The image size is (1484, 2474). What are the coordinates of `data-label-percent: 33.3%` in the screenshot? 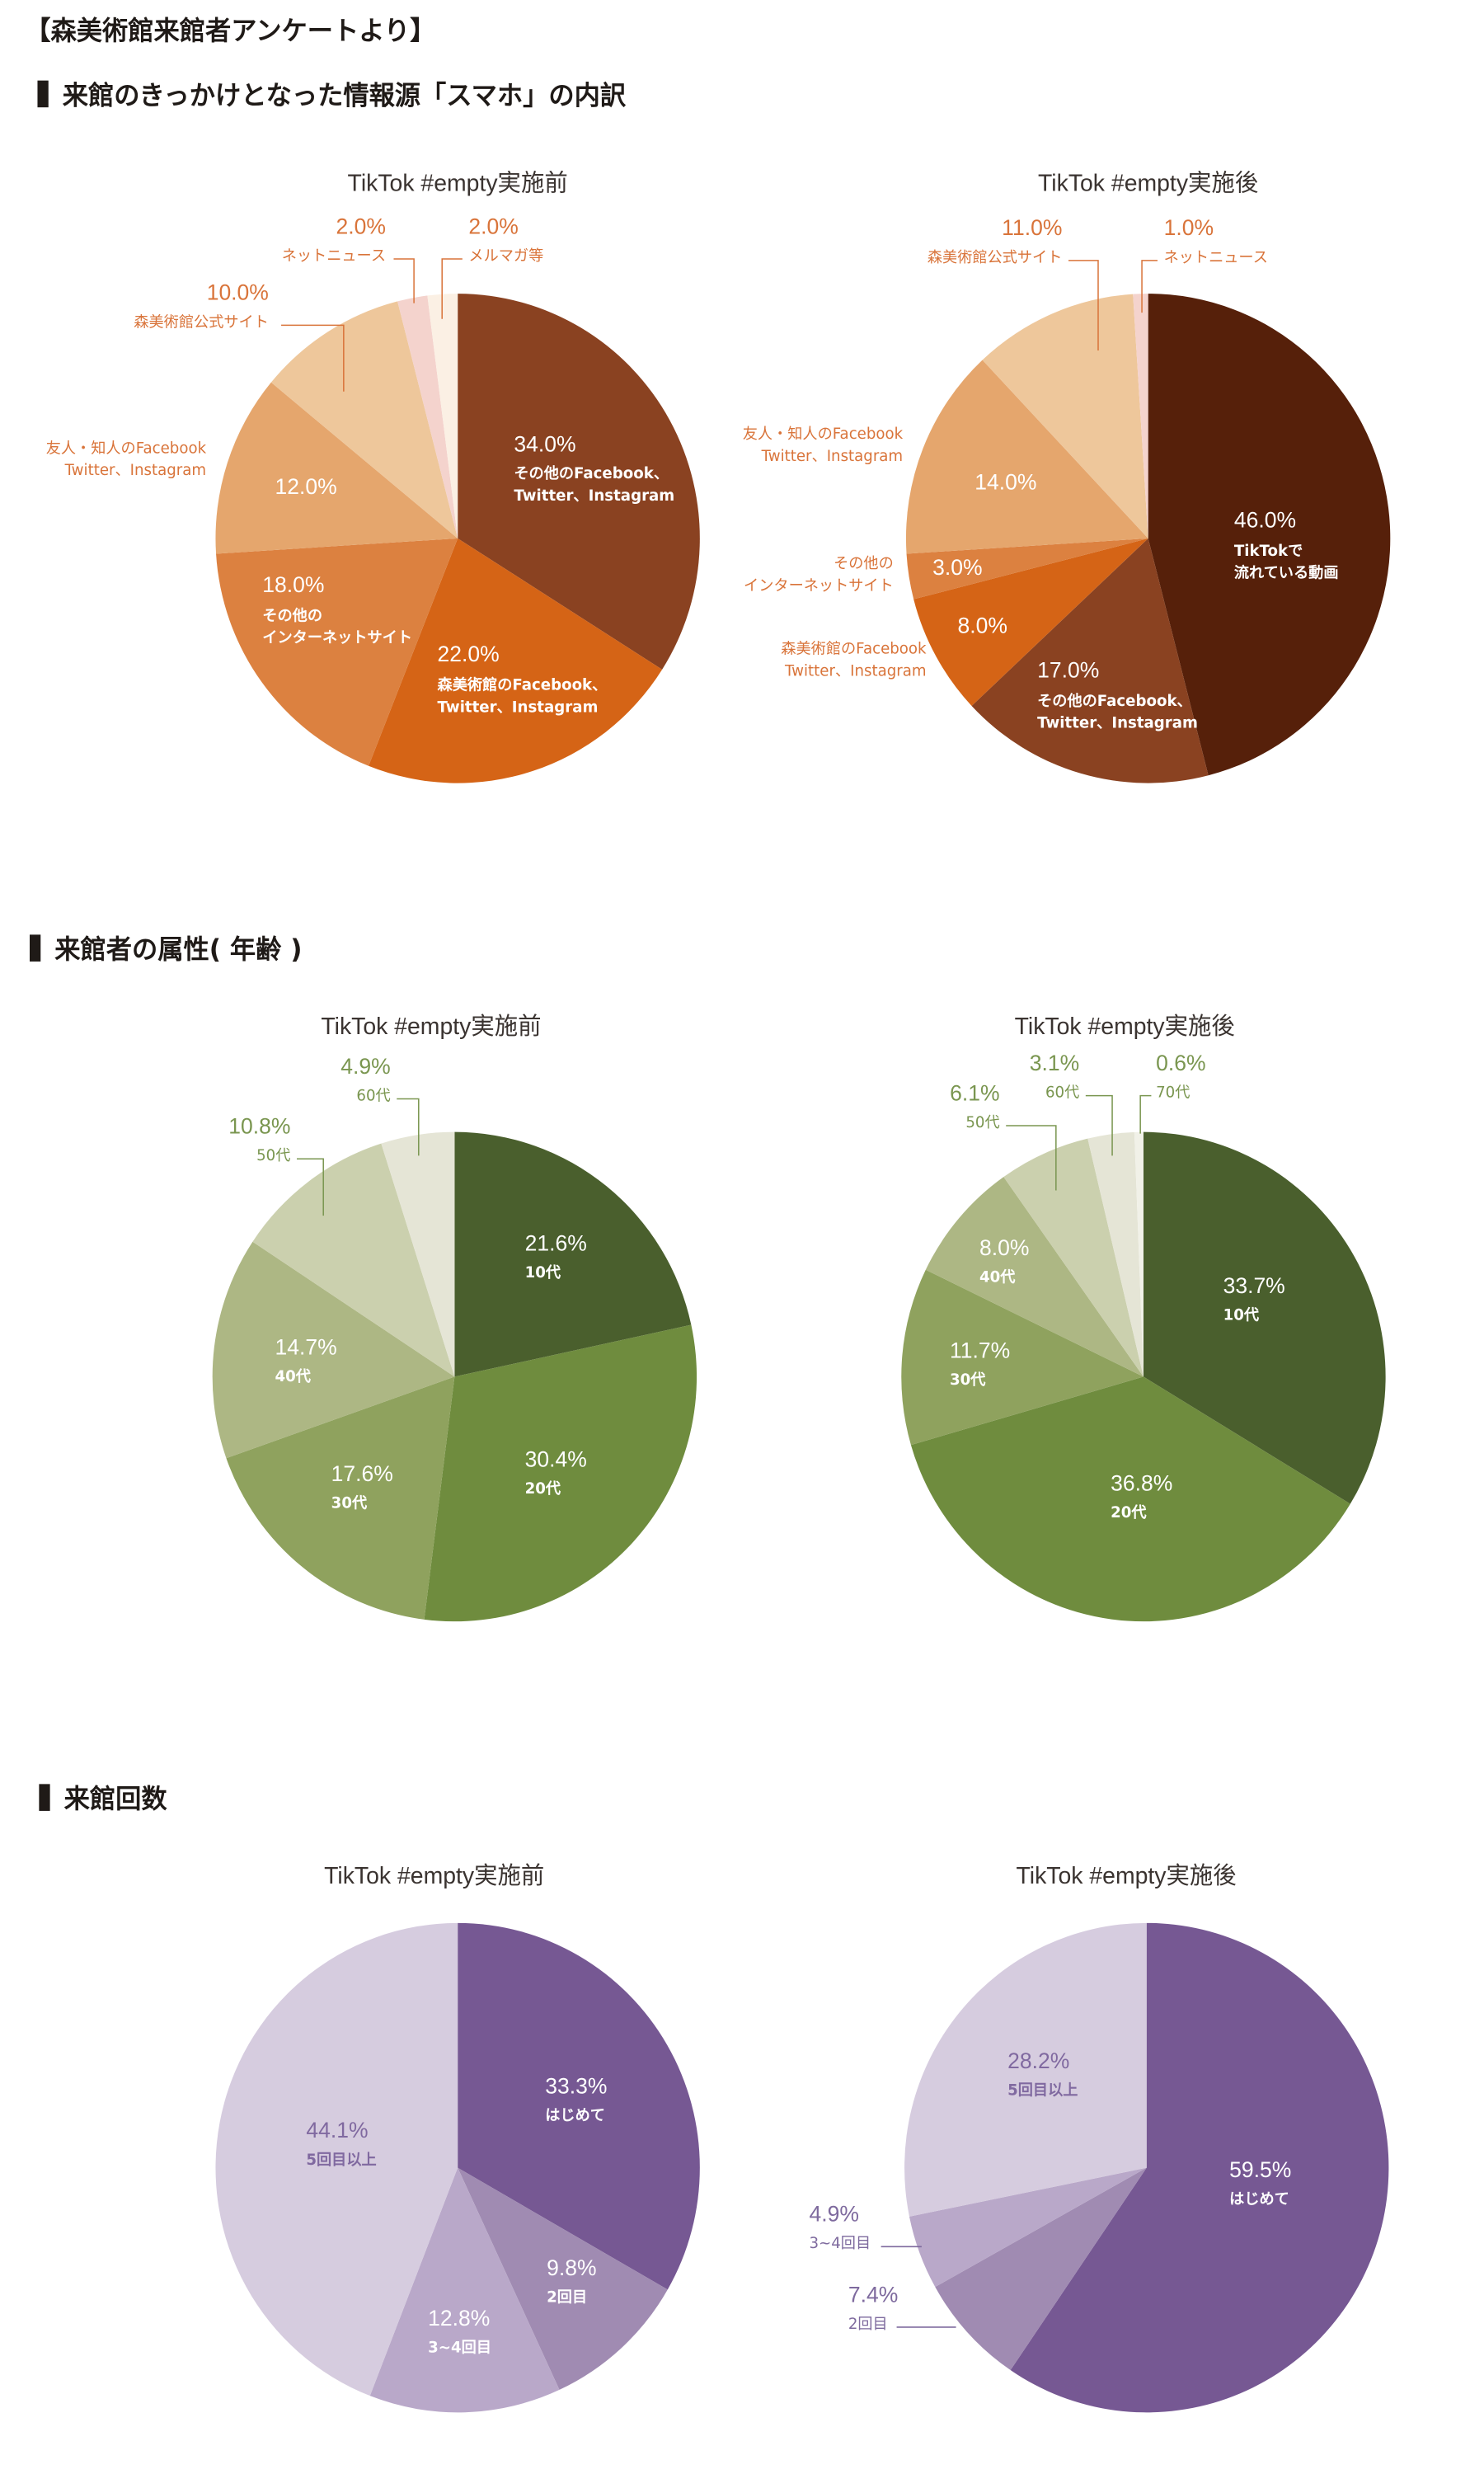 It's located at (576, 2085).